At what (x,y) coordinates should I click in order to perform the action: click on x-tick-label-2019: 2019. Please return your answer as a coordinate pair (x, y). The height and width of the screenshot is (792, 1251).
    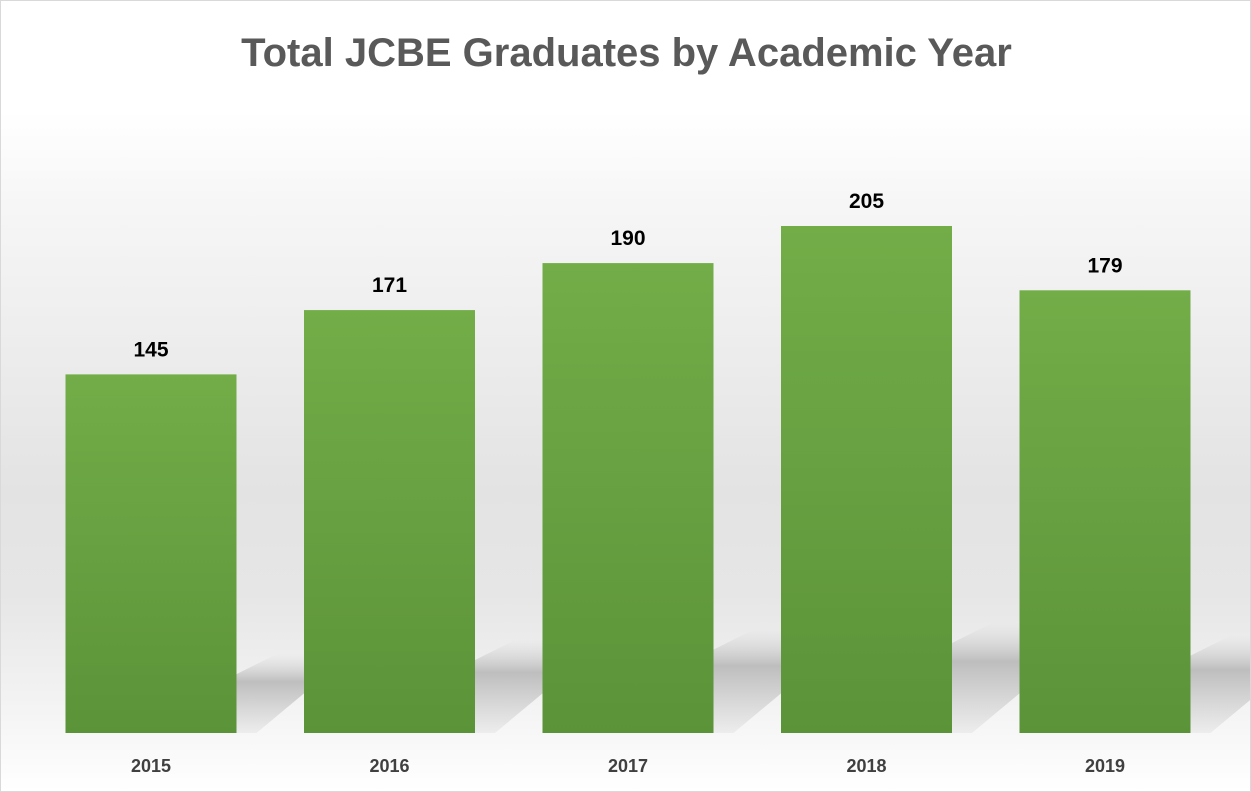
    Looking at the image, I should click on (1105, 766).